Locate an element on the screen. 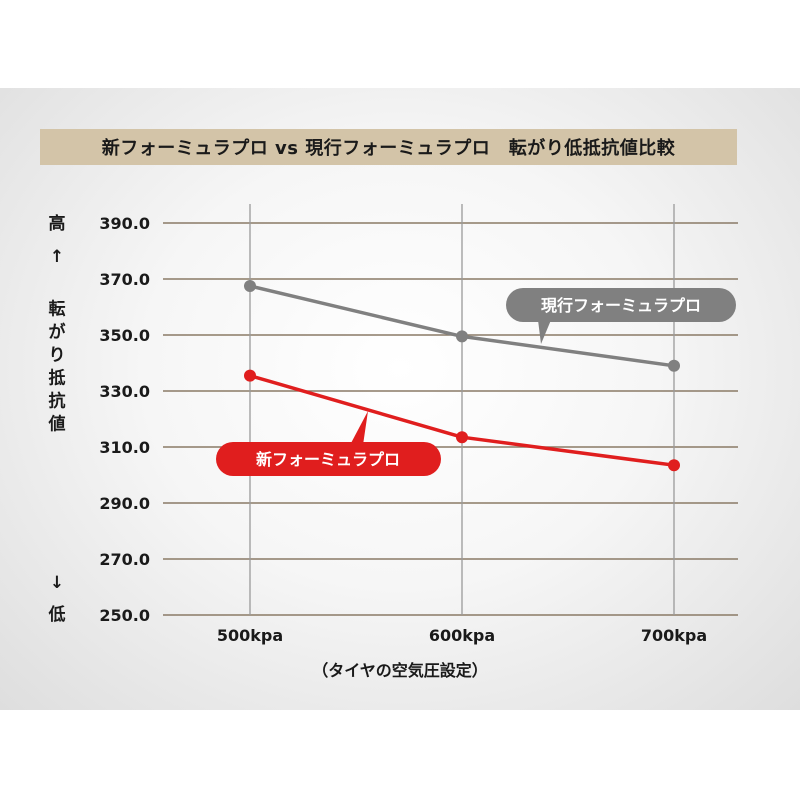 This screenshot has width=800, height=800. legend-callout-current is located at coordinates (621, 305).